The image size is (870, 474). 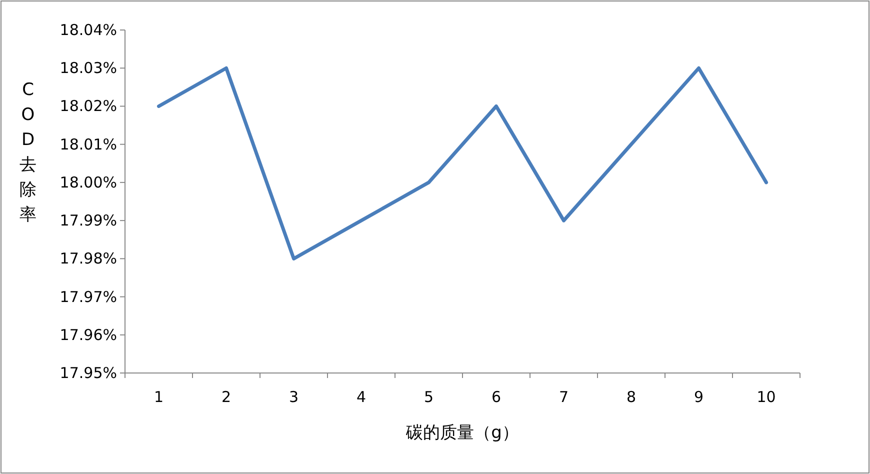 What do you see at coordinates (88, 221) in the screenshot?
I see `y-tick-label: 17.99%` at bounding box center [88, 221].